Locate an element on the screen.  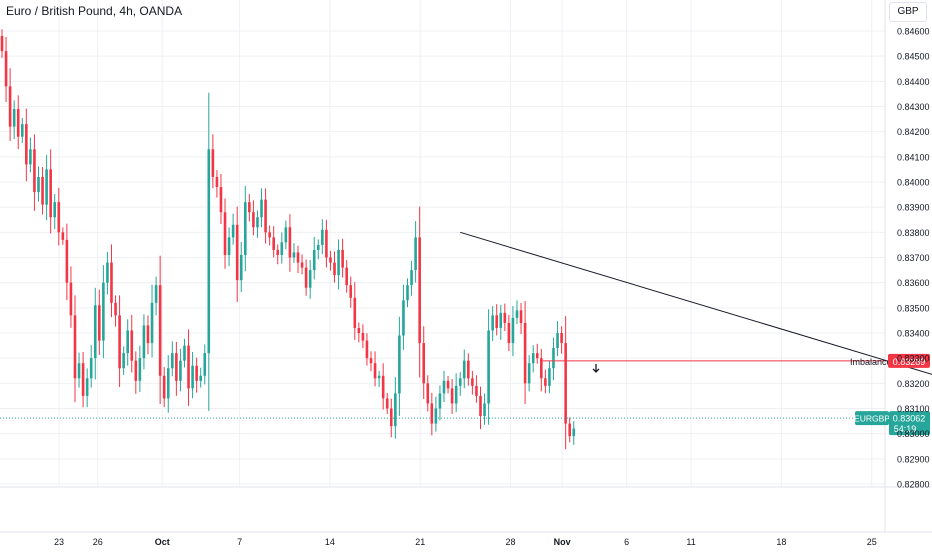
imbalance-price-label: 0.83289 is located at coordinates (909, 362).